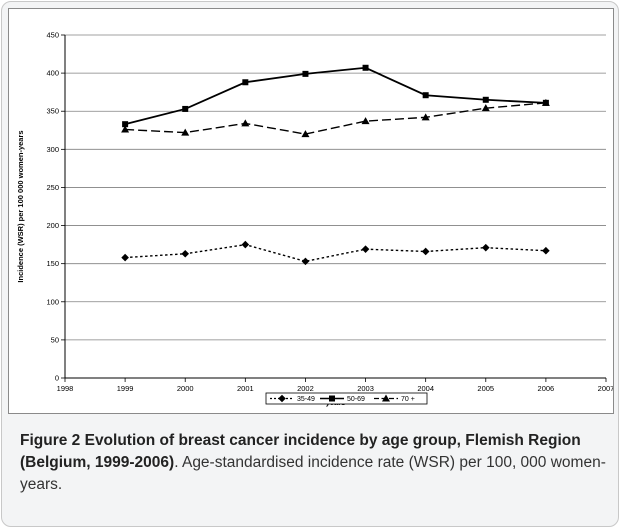  Describe the element at coordinates (305, 388) in the screenshot. I see `x-tick-label: 2002` at that location.